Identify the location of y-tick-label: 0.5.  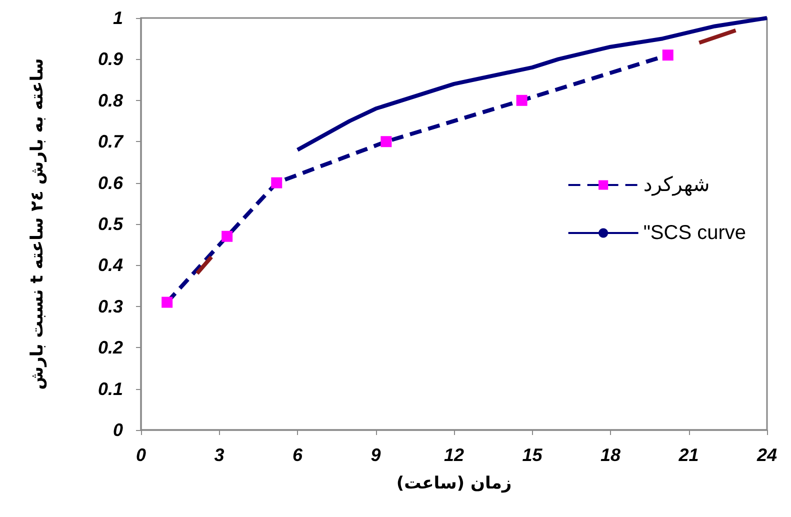
(111, 224).